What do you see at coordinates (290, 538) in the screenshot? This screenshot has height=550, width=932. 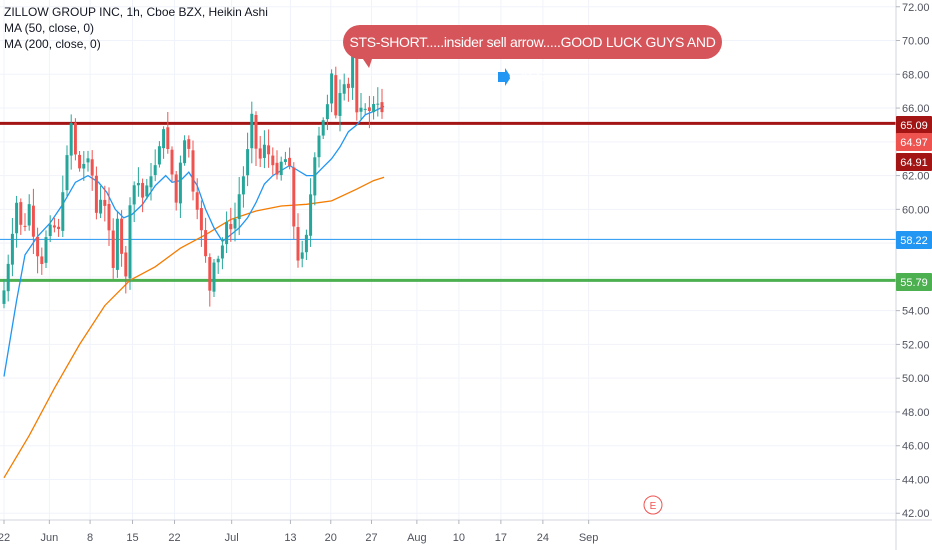 I see `time-tick-label: 13` at bounding box center [290, 538].